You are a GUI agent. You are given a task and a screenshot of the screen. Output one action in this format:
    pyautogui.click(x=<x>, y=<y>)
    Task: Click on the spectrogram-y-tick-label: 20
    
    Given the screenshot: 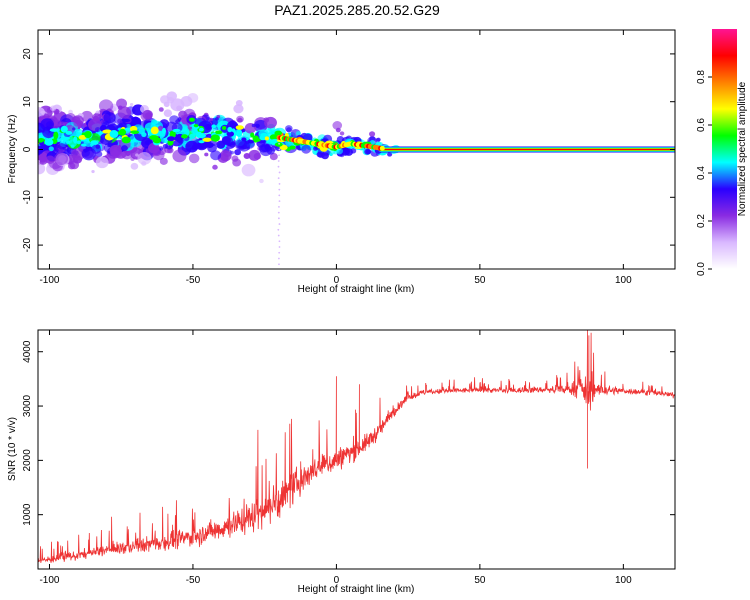 What is the action you would take?
    pyautogui.click(x=27, y=54)
    